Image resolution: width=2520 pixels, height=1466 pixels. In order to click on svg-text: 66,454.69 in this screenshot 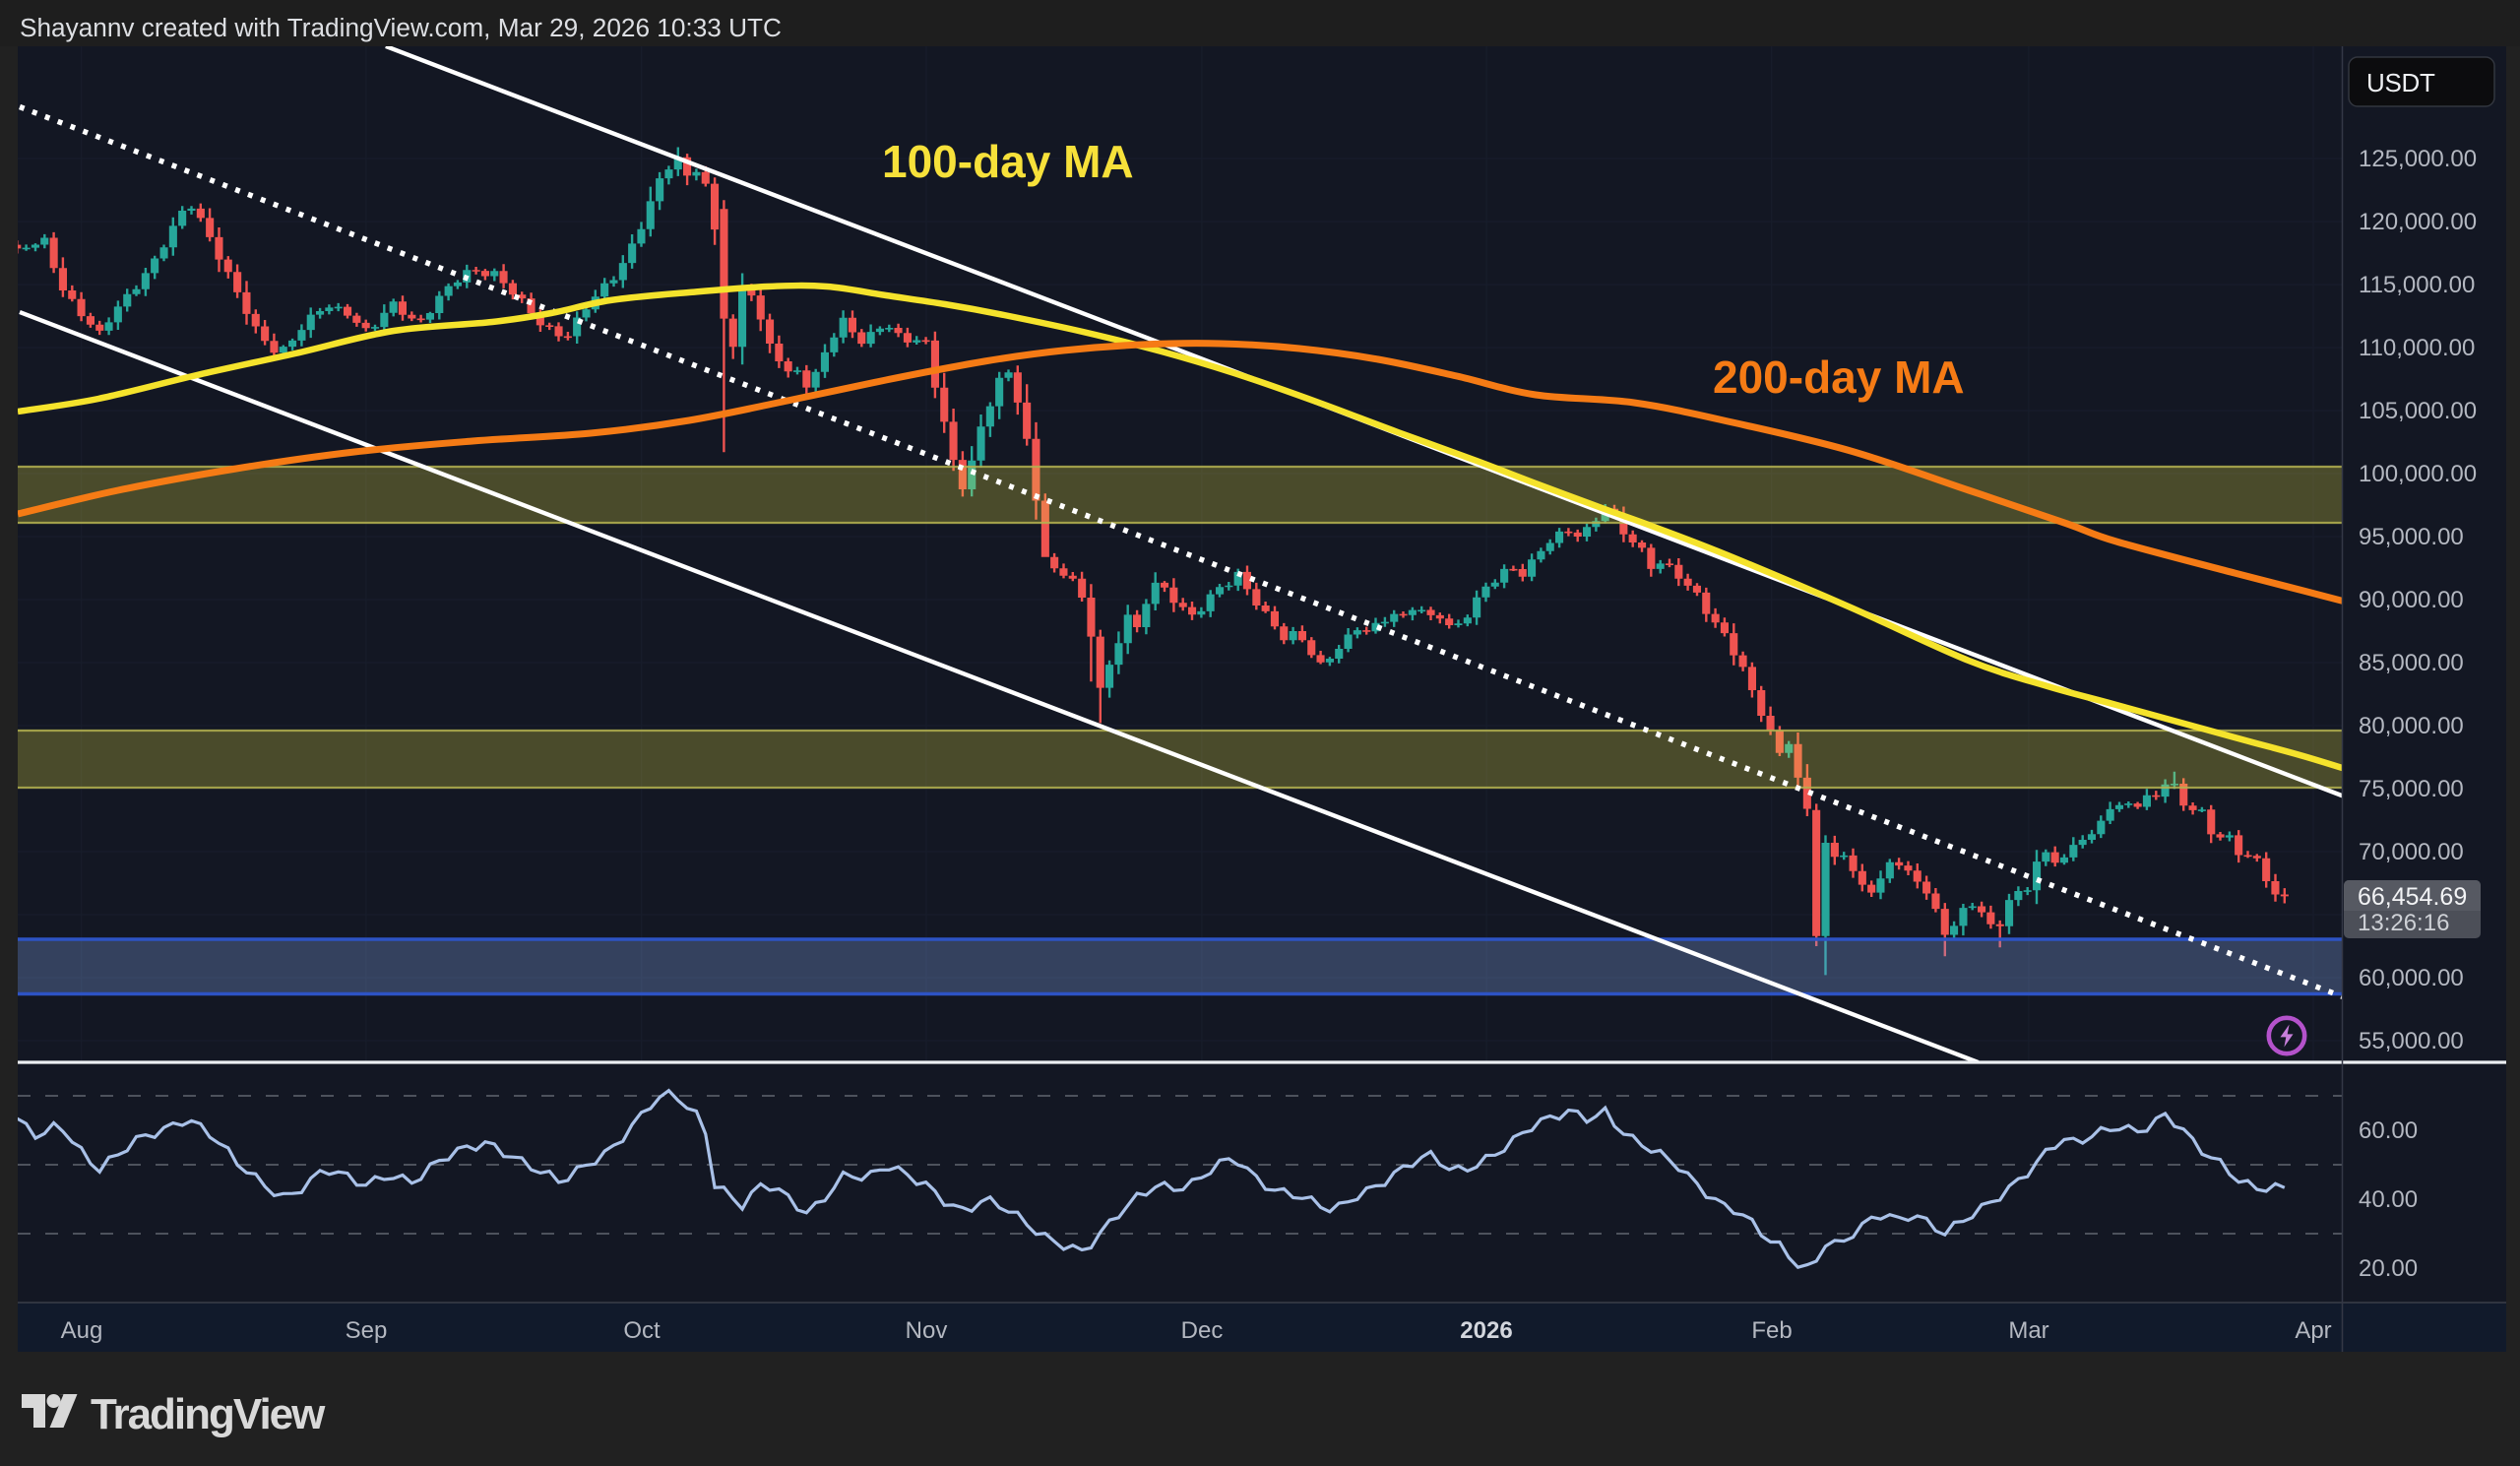, I will do `click(2412, 897)`.